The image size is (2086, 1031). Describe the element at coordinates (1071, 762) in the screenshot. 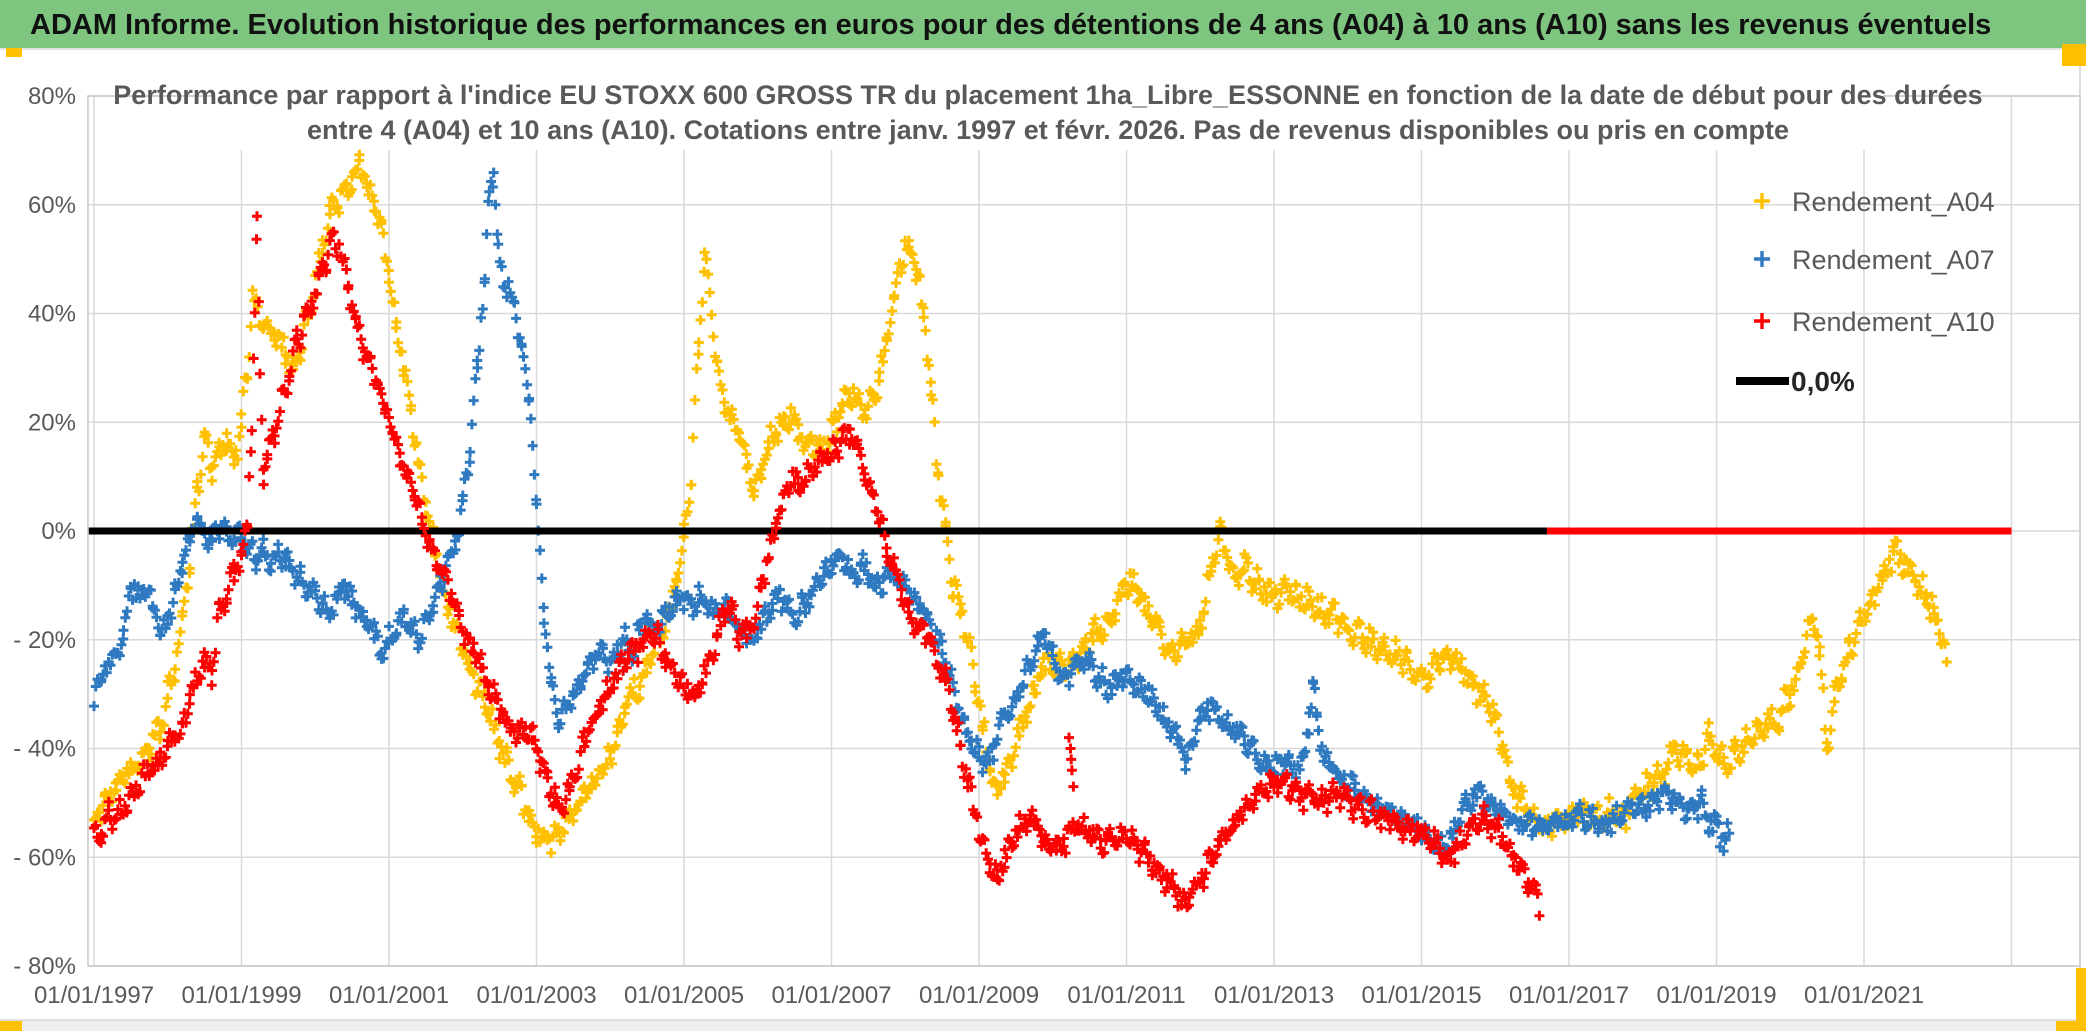

I see `series-rendement-a10-outliers` at that location.